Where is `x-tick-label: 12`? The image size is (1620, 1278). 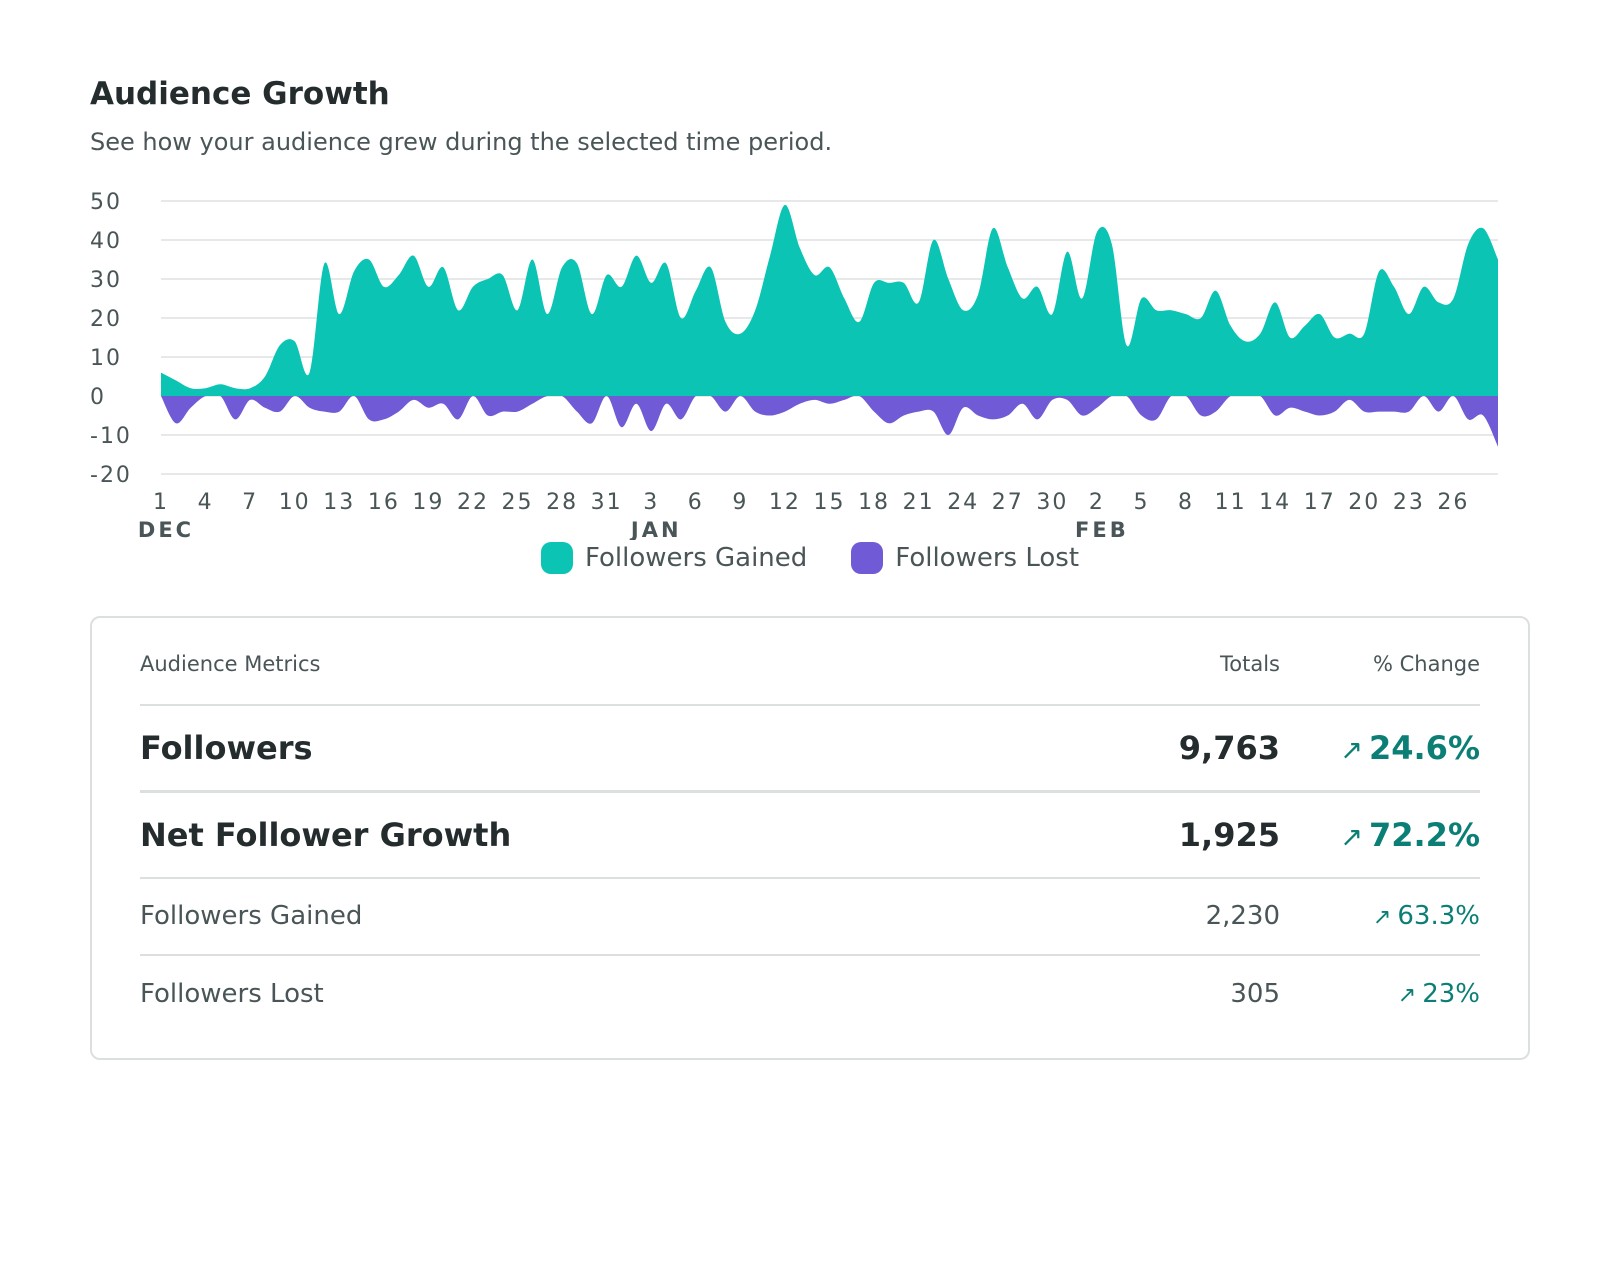
x-tick-label: 12 is located at coordinates (785, 502).